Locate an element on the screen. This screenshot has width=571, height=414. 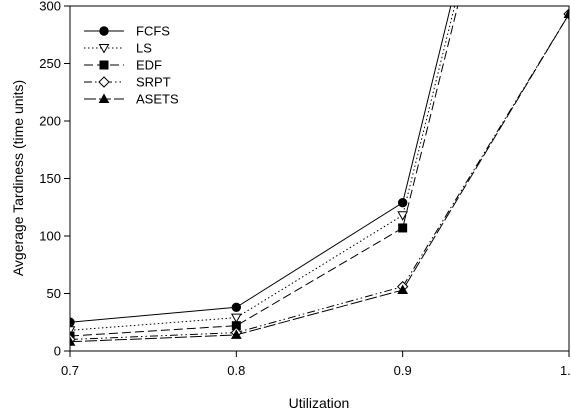
y-tick-label: 250 is located at coordinates (50, 63).